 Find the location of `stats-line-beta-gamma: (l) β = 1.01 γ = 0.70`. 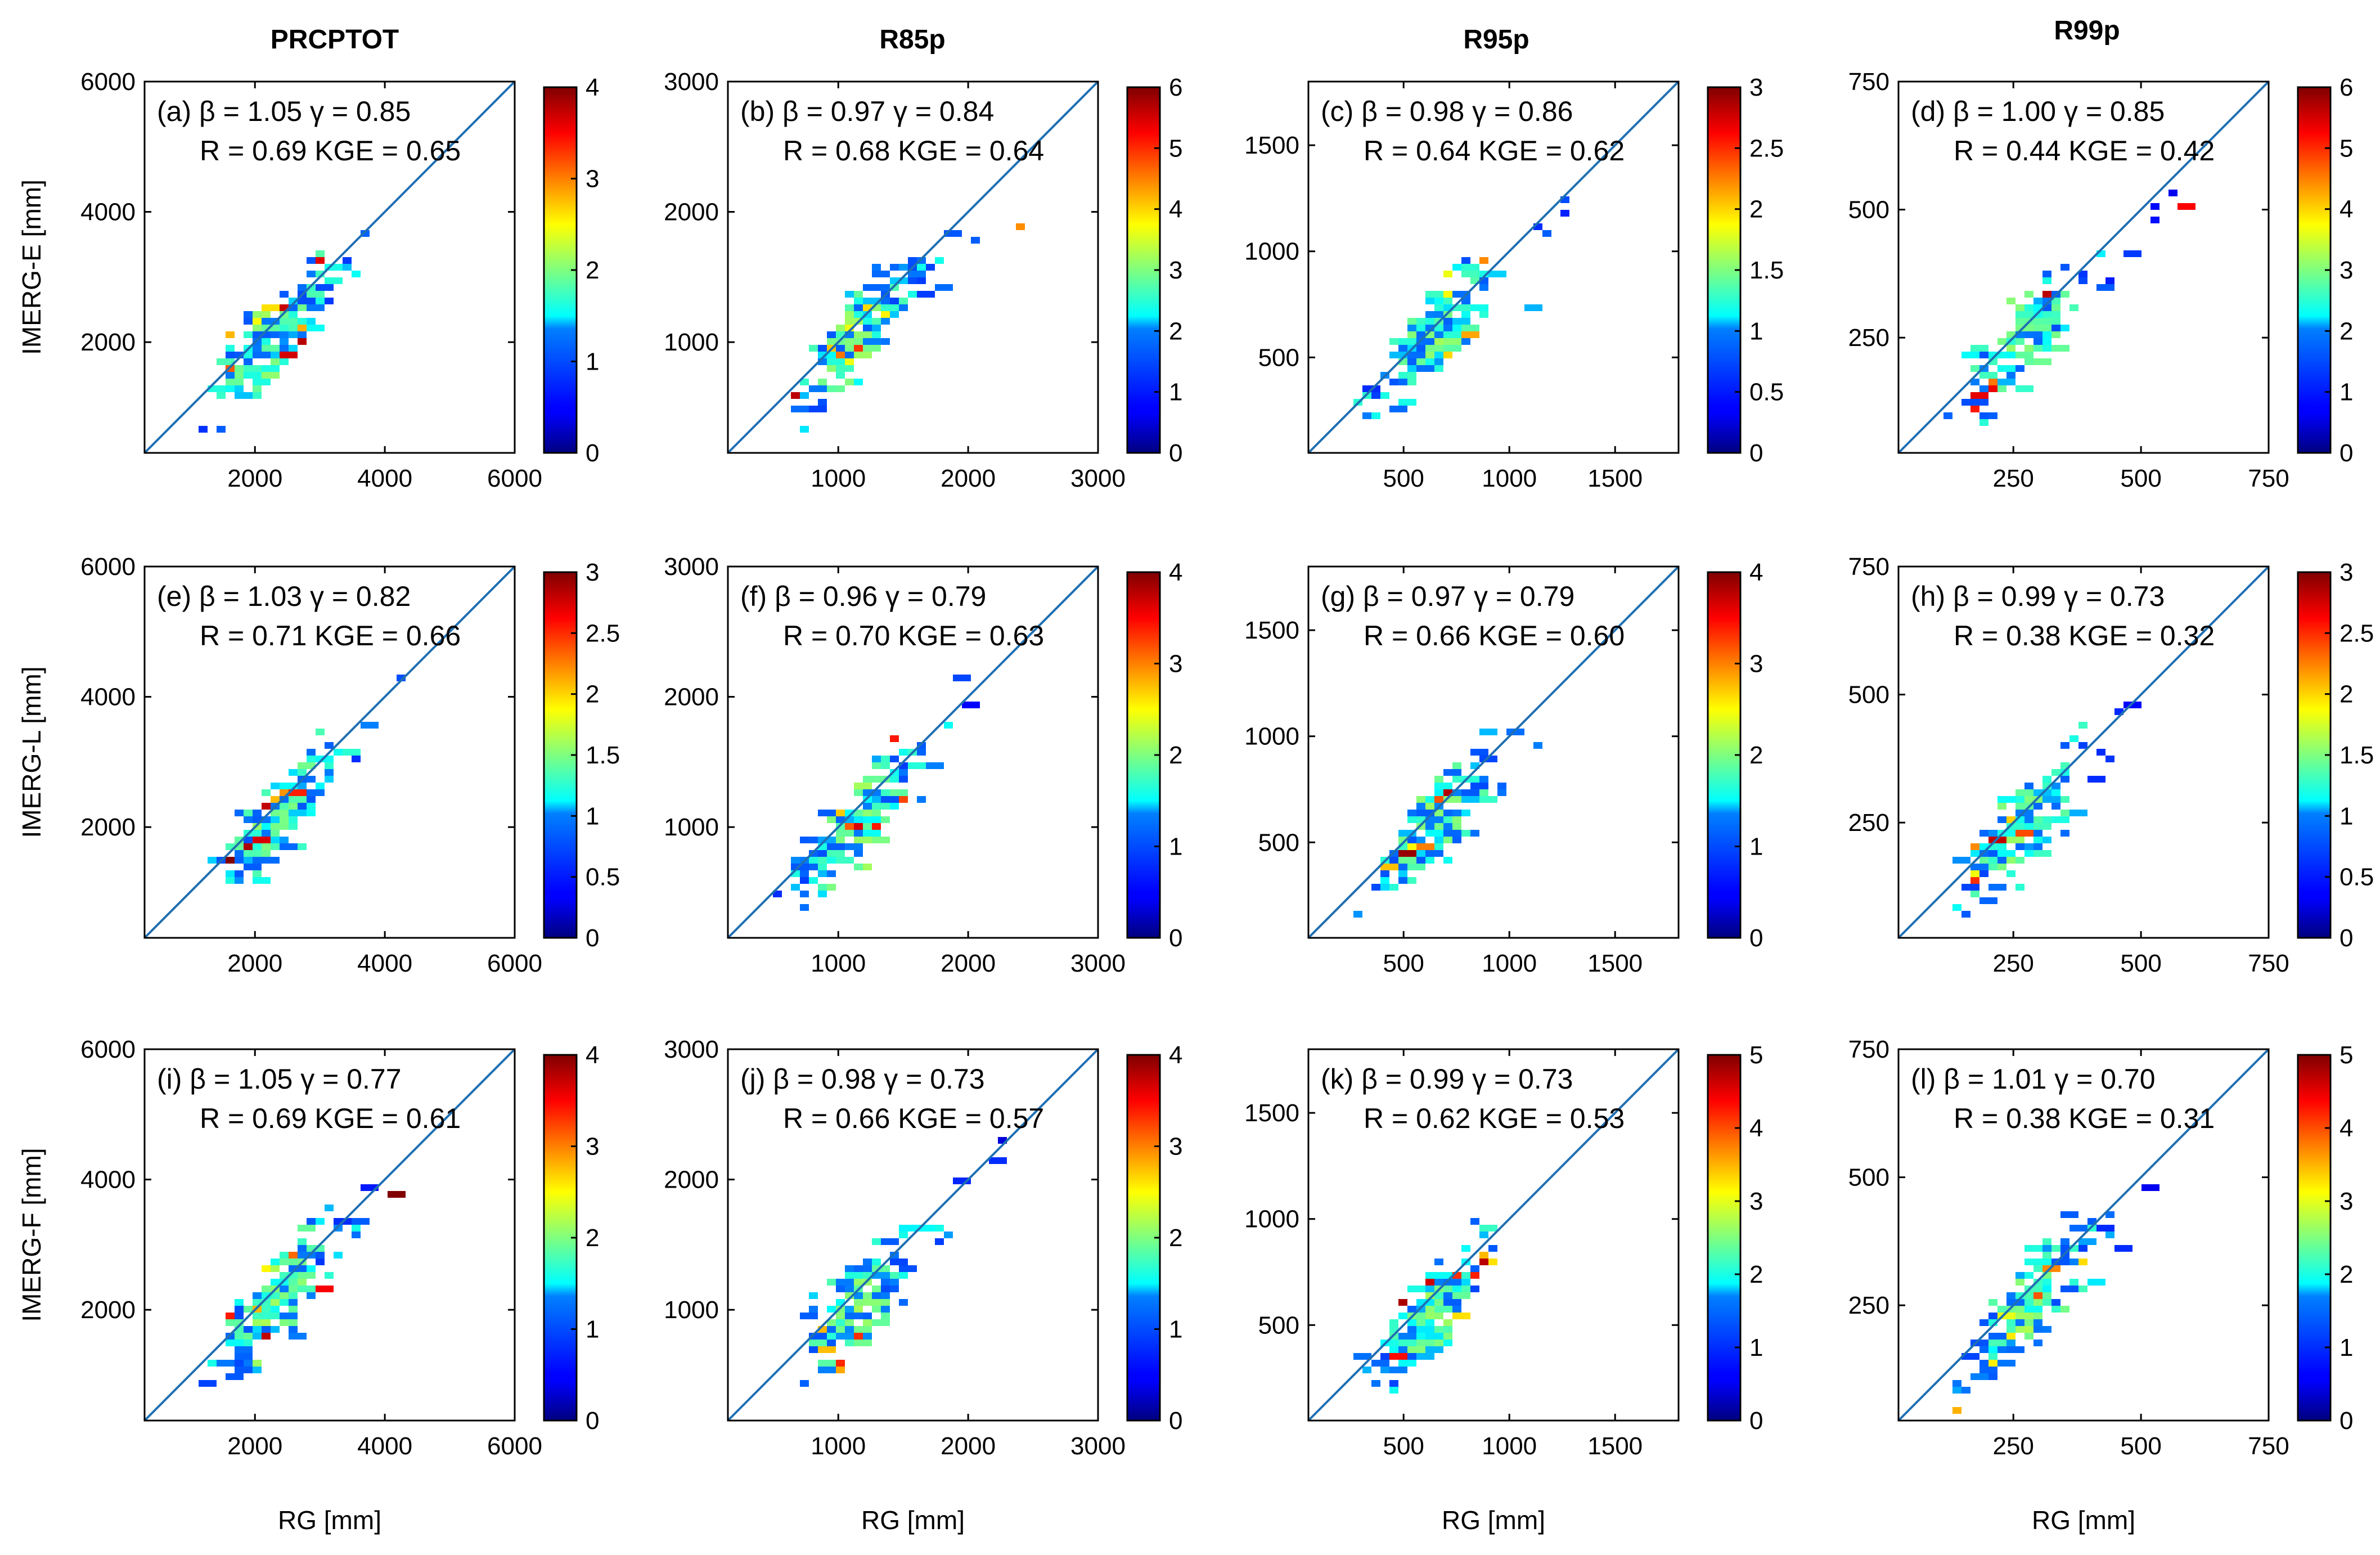

stats-line-beta-gamma: (l) β = 1.01 γ = 0.70 is located at coordinates (2033, 1079).